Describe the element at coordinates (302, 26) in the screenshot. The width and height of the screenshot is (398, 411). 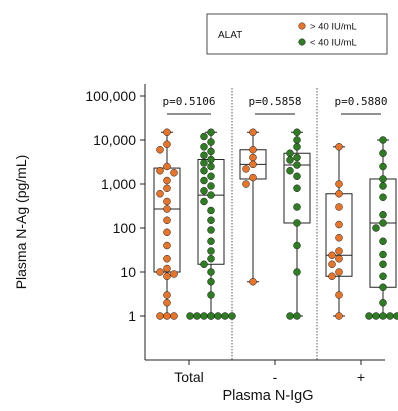
I see `legend-high-dot` at that location.